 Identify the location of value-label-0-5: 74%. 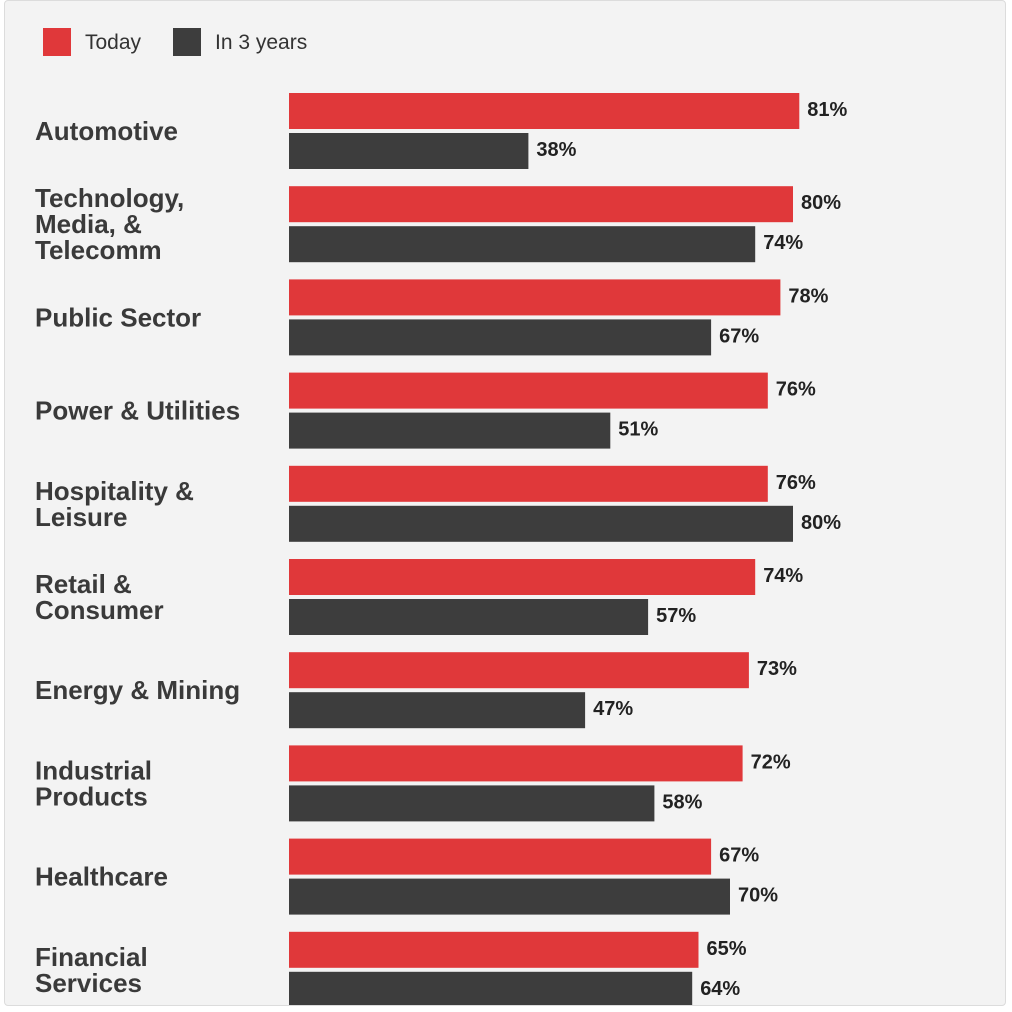
(783, 576).